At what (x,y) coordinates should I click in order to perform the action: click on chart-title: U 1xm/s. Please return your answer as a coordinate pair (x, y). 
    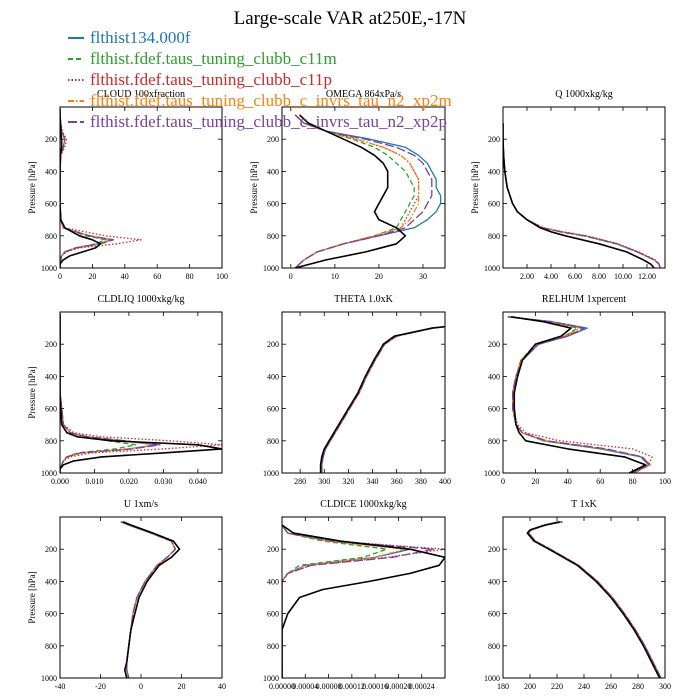
    Looking at the image, I should click on (141, 504).